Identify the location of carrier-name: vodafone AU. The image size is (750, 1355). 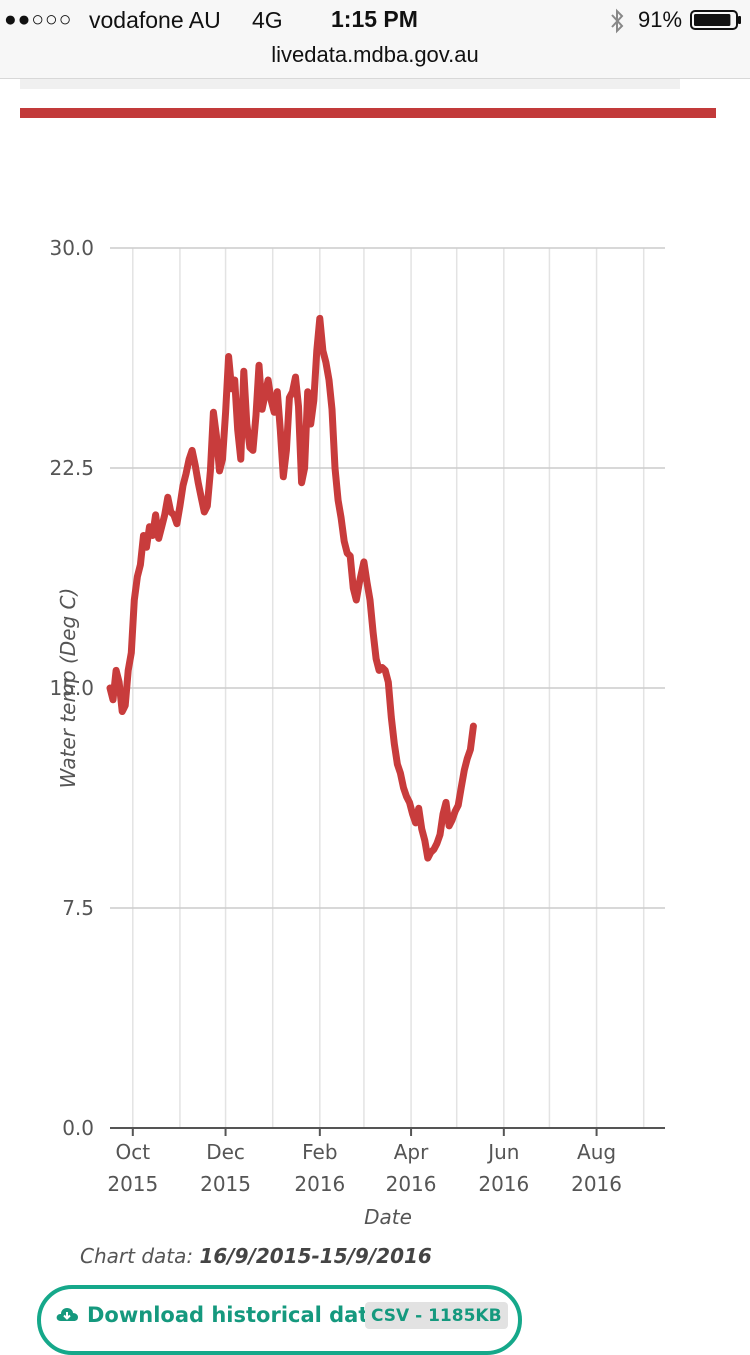
(155, 20).